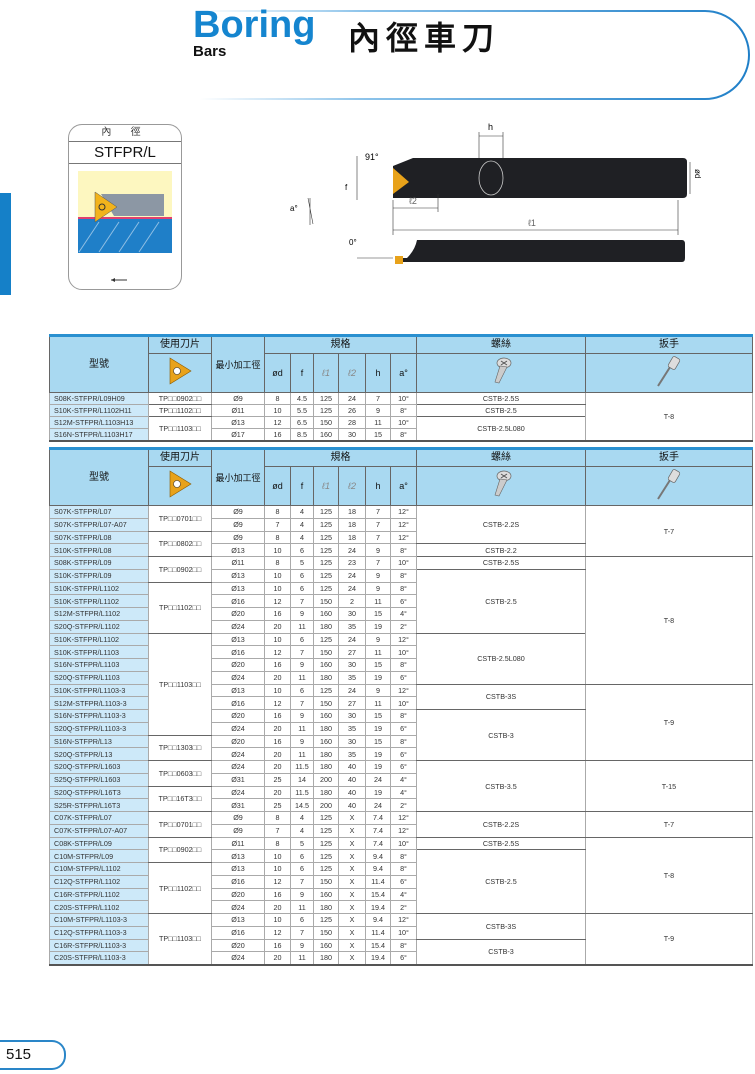 The image size is (755, 1074). I want to click on title-banner-frame, so click(475, 55).